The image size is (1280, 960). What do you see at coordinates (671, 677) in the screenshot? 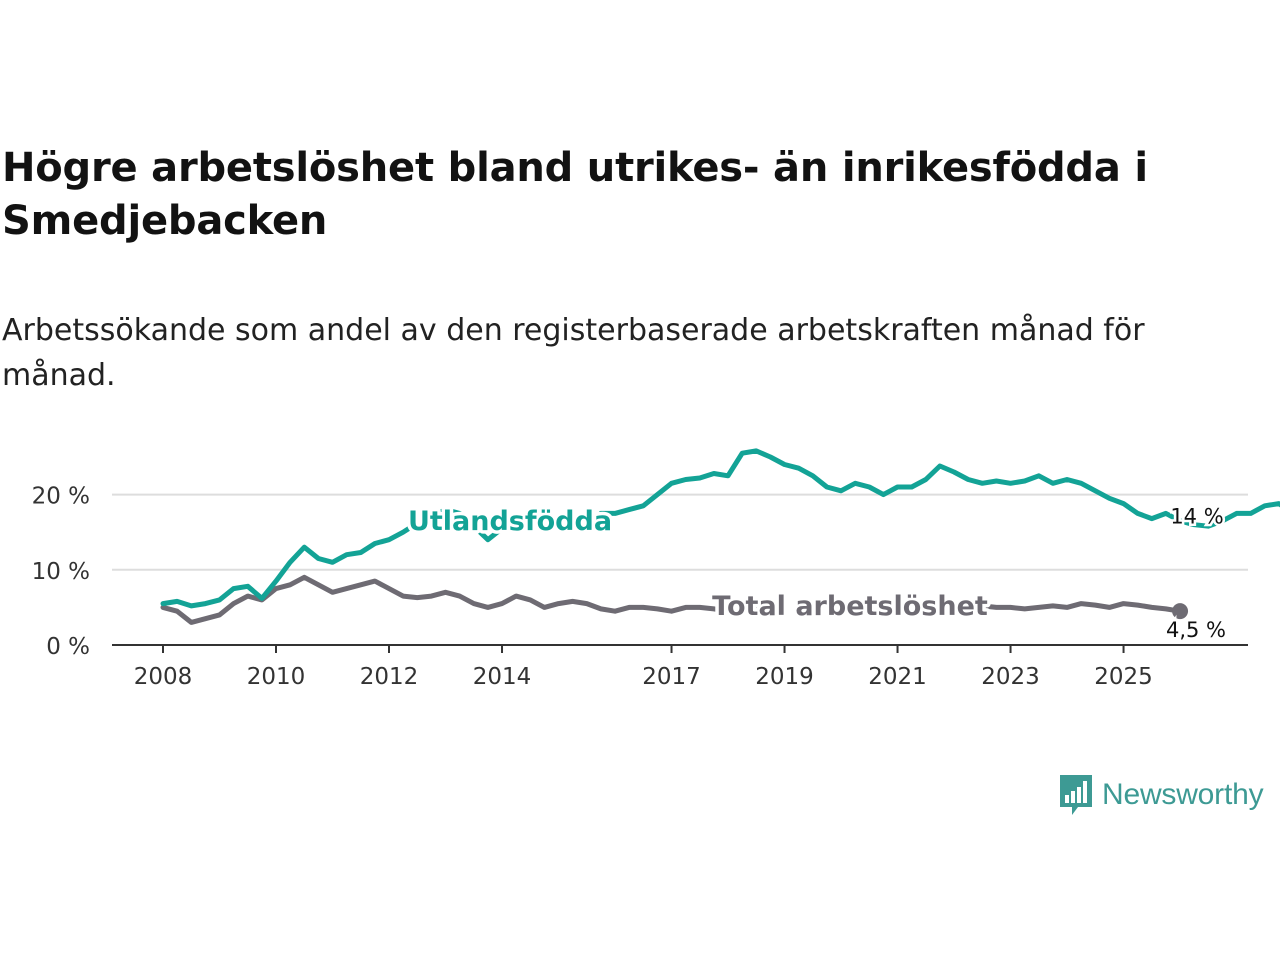
I see `x-tick-label: 2017` at bounding box center [671, 677].